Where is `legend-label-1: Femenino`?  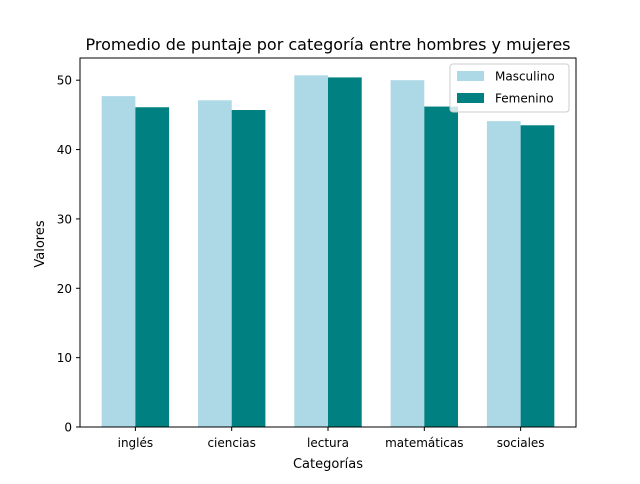
legend-label-1: Femenino is located at coordinates (524, 99).